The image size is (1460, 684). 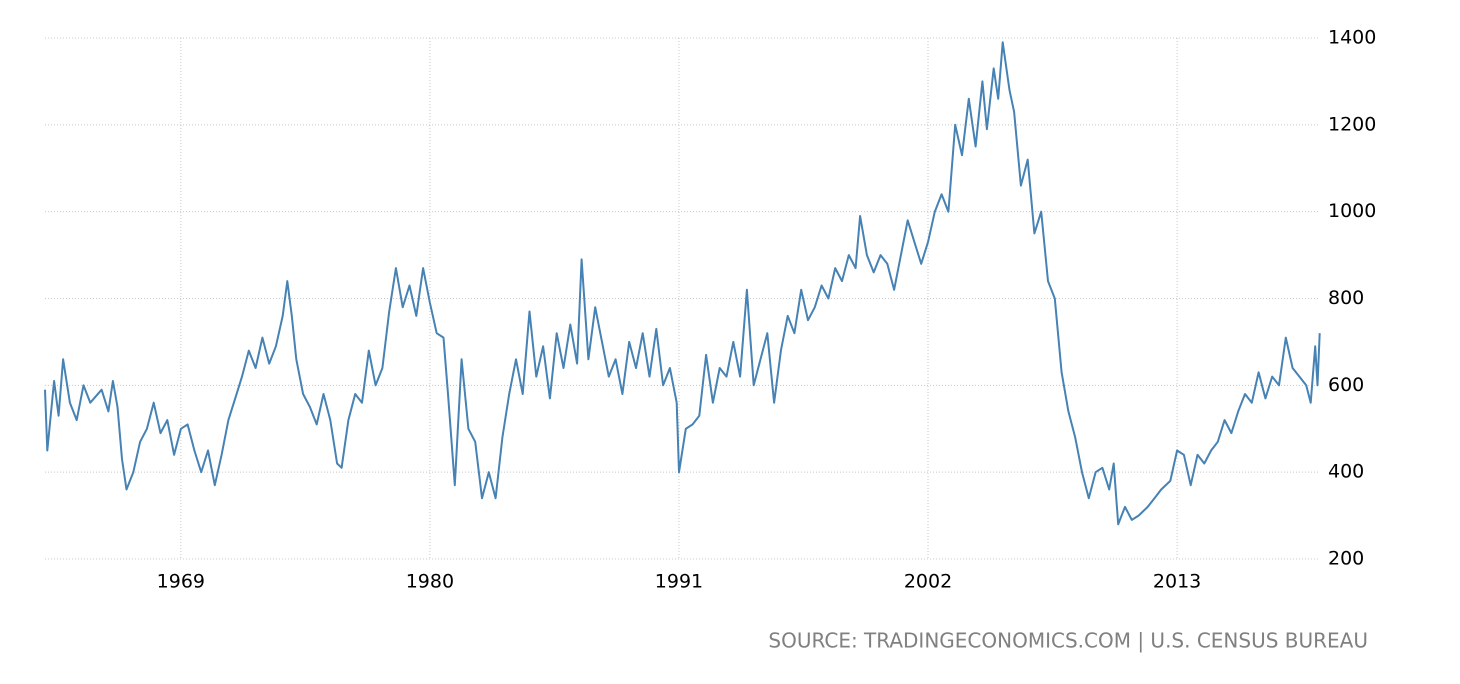 I want to click on x-tick-label: 1980, so click(x=430, y=582).